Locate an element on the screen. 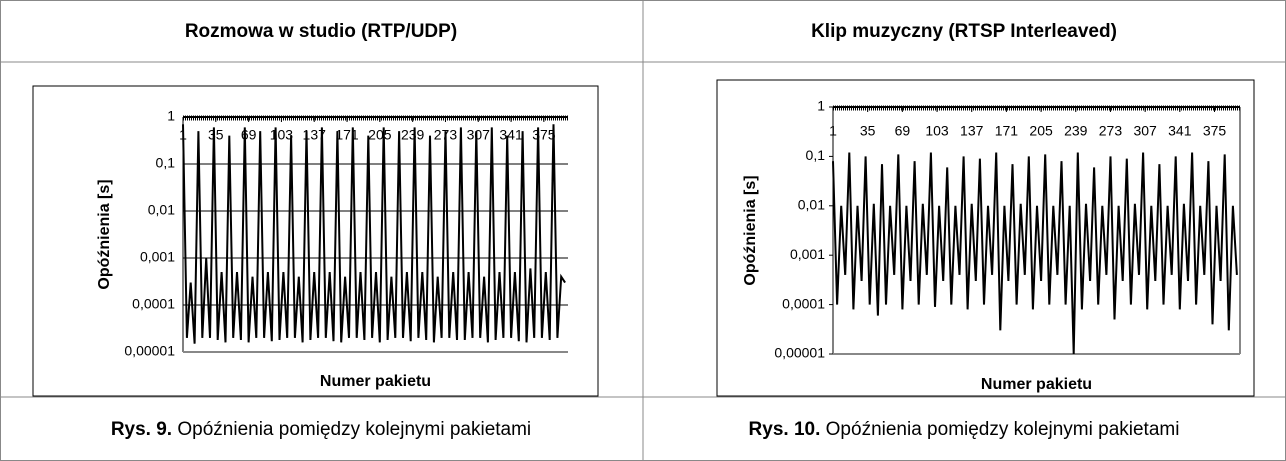 The height and width of the screenshot is (461, 1286). caption-label: Rys. 9. is located at coordinates (141, 429).